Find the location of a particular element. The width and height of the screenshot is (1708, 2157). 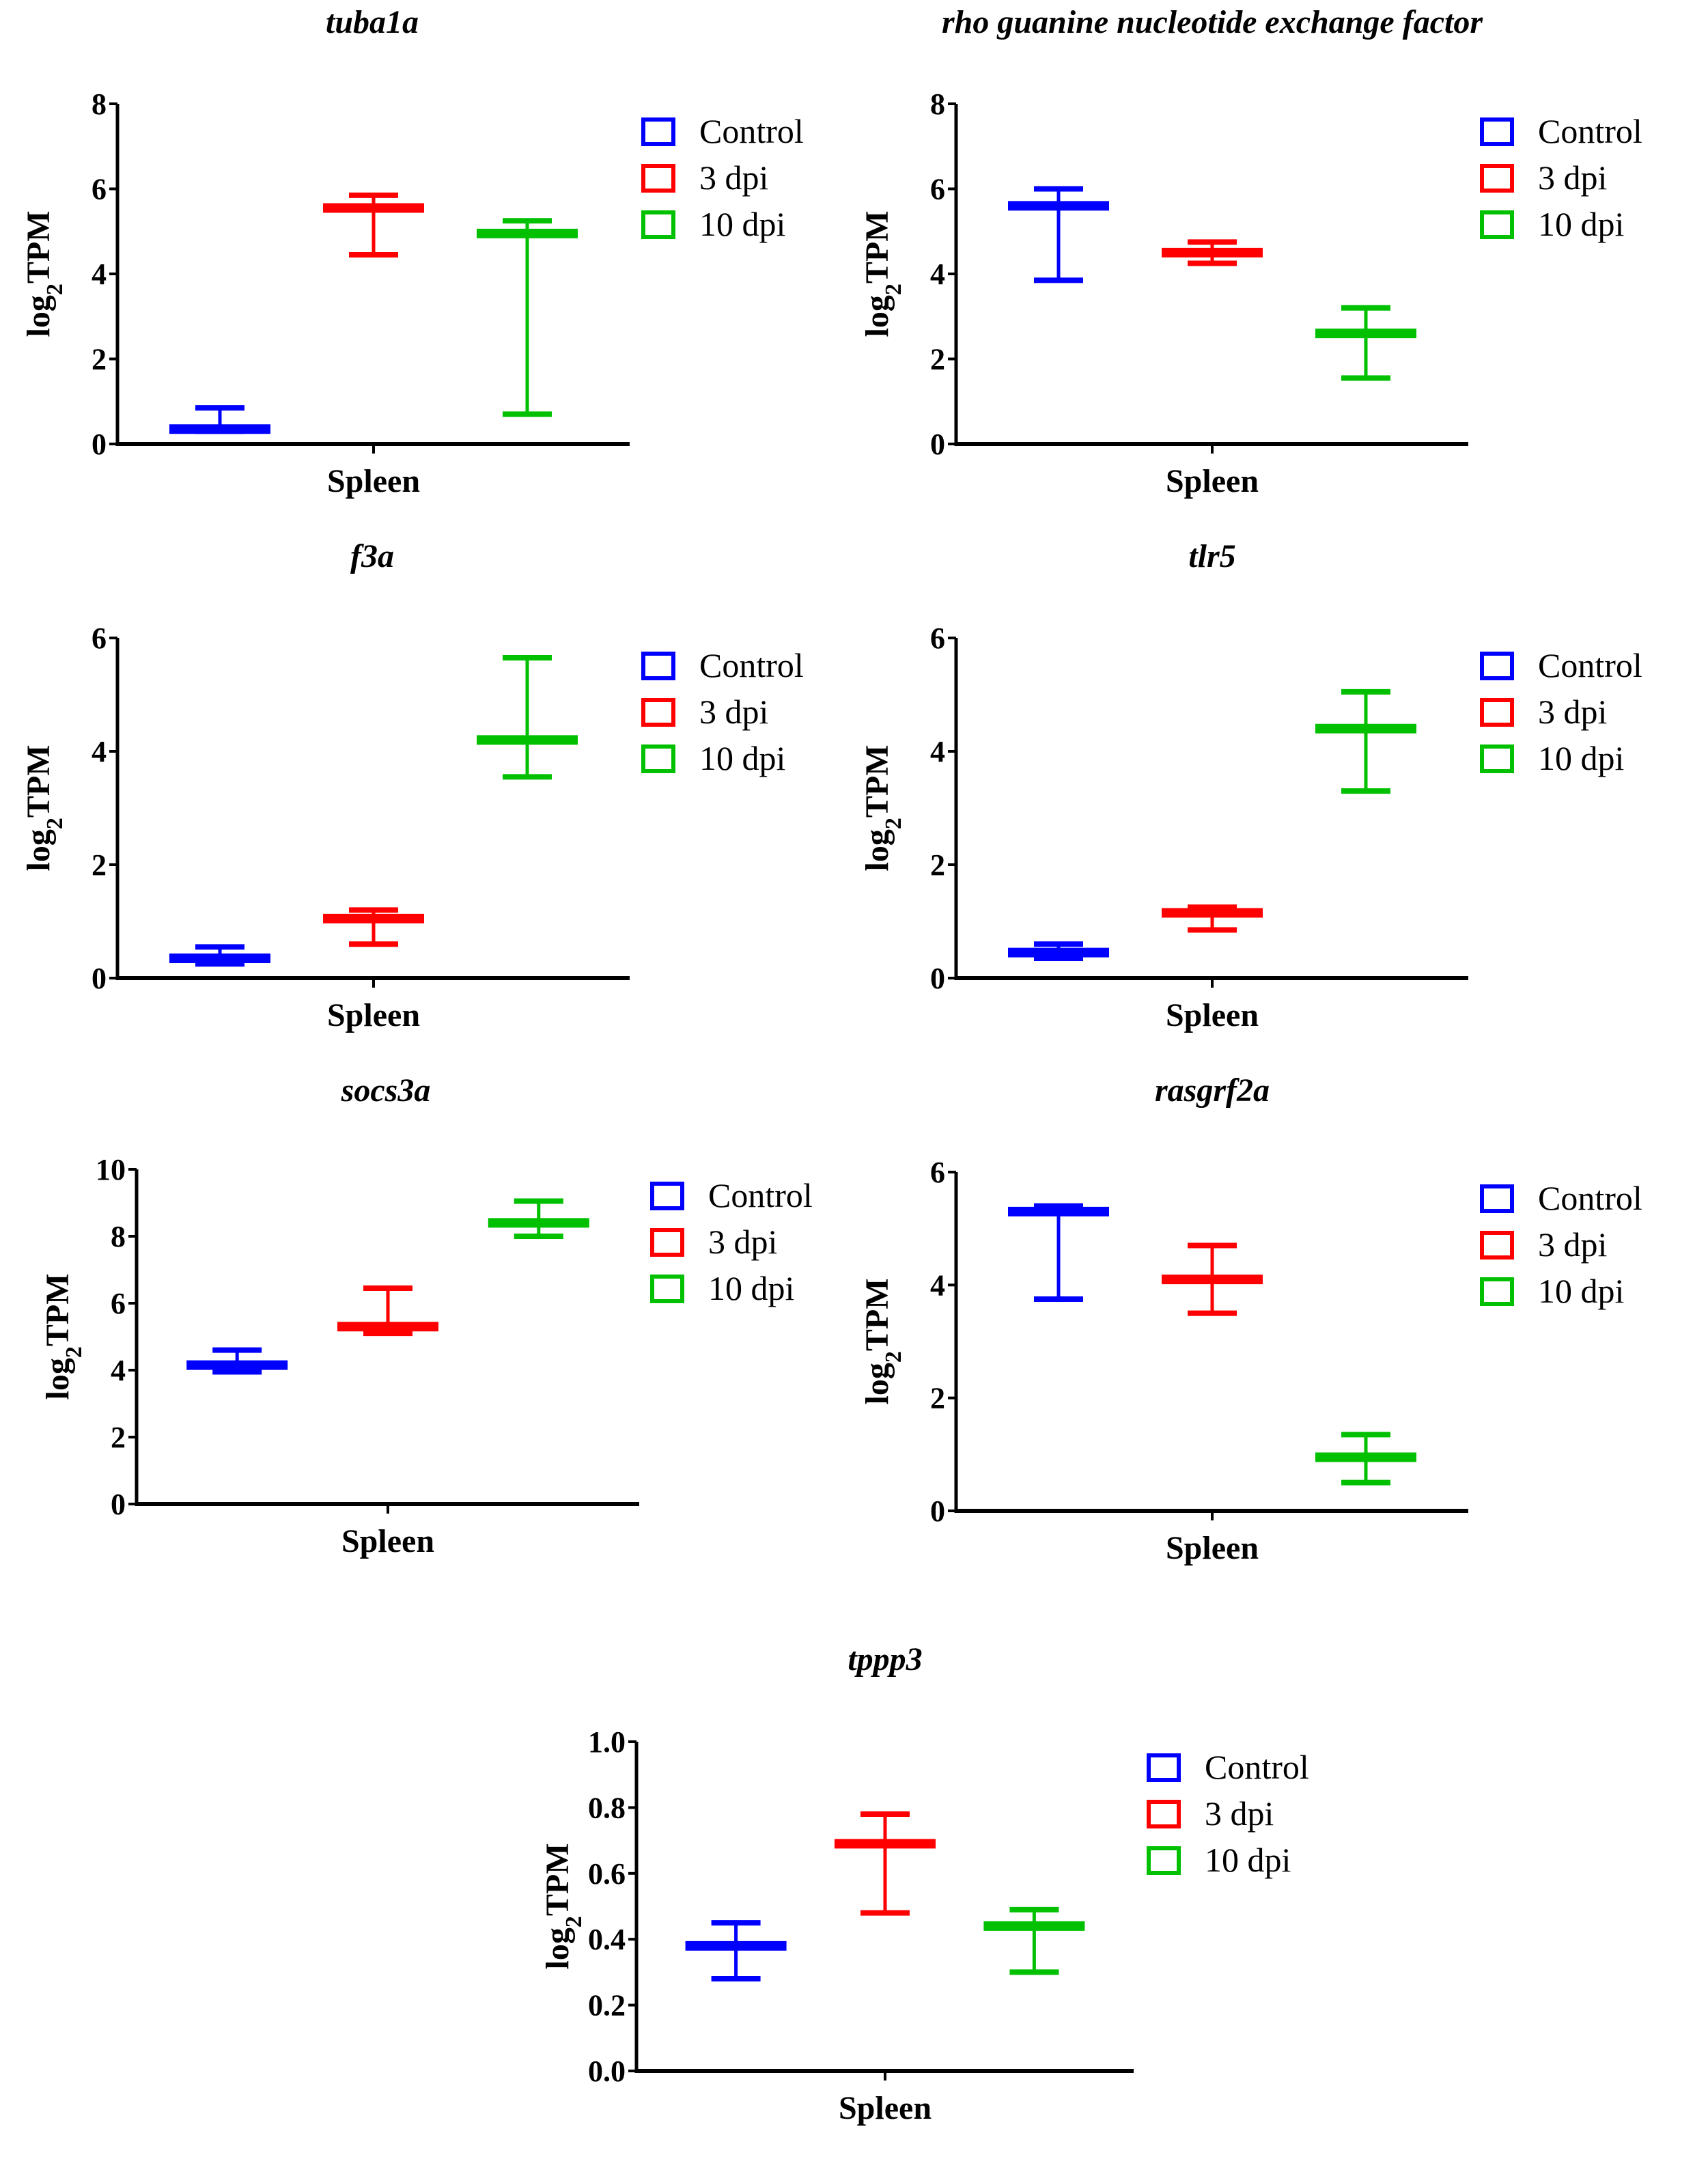

chart-title: tppp3 is located at coordinates (885, 1659).